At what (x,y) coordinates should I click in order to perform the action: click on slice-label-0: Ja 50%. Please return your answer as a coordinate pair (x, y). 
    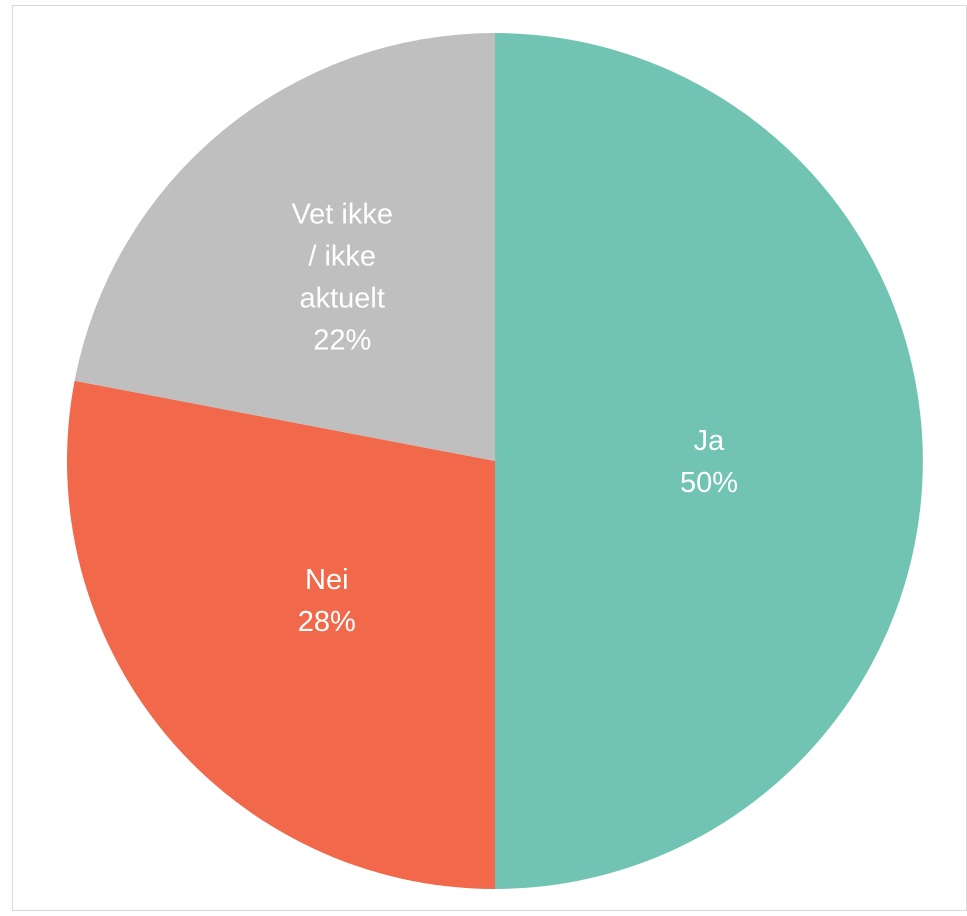
    Looking at the image, I should click on (709, 462).